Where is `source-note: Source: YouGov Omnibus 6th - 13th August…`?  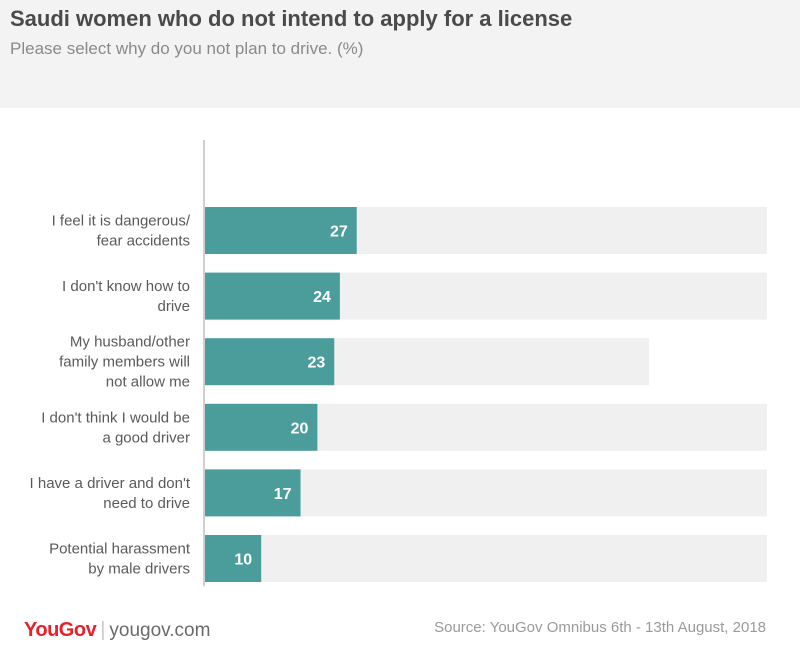 source-note: Source: YouGov Omnibus 6th - 13th August… is located at coordinates (600, 627).